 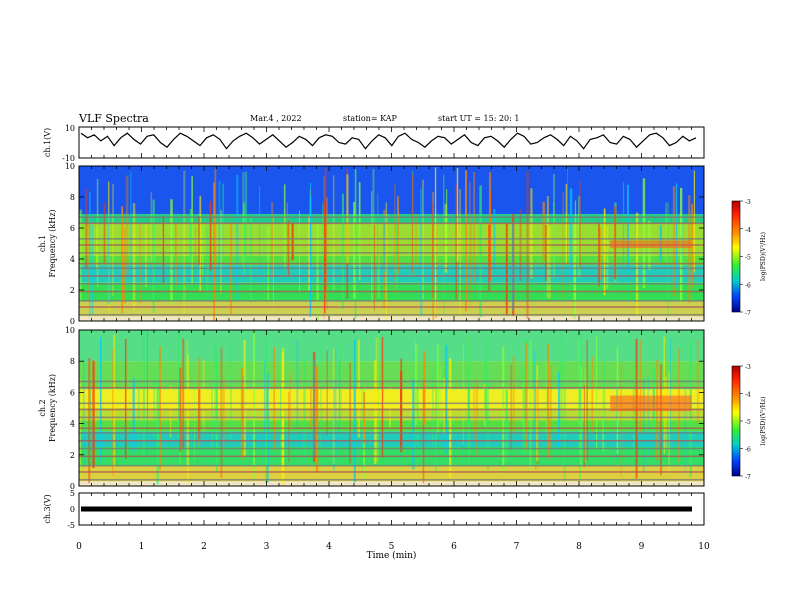 What do you see at coordinates (204, 547) in the screenshot?
I see `time-tick-label: 2` at bounding box center [204, 547].